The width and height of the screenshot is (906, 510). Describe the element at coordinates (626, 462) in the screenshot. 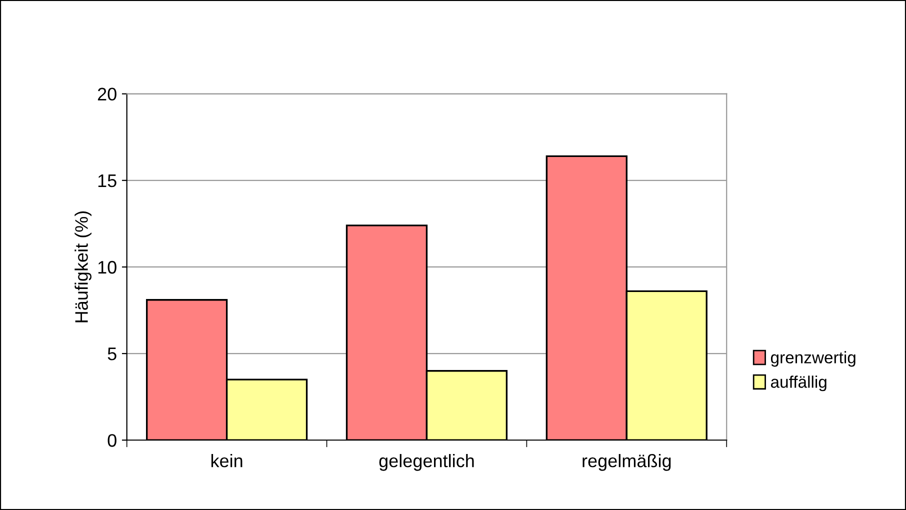

I see `x-tick-label: regelmäßig` at that location.